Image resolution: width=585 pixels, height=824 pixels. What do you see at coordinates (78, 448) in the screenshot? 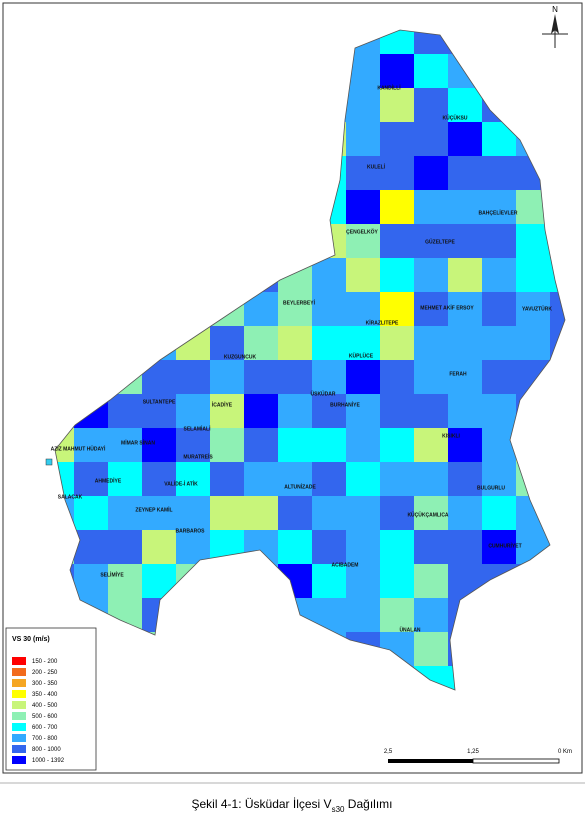
I see `district-label: AZİZ MAHMUT HÜDAYİ` at bounding box center [78, 448].